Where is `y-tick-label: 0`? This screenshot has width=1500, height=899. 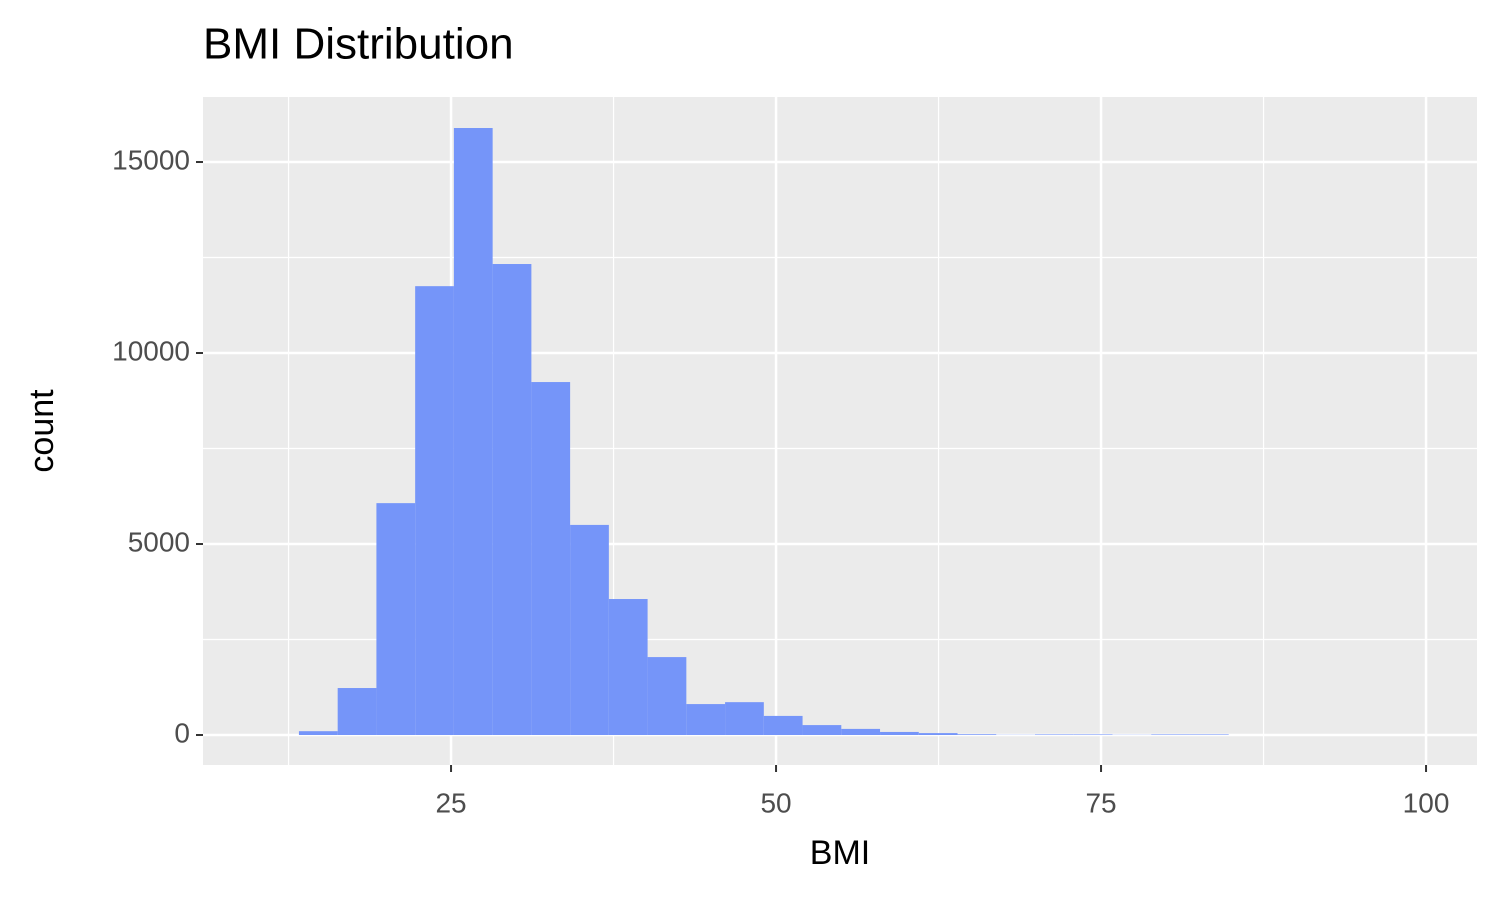 y-tick-label: 0 is located at coordinates (182, 732).